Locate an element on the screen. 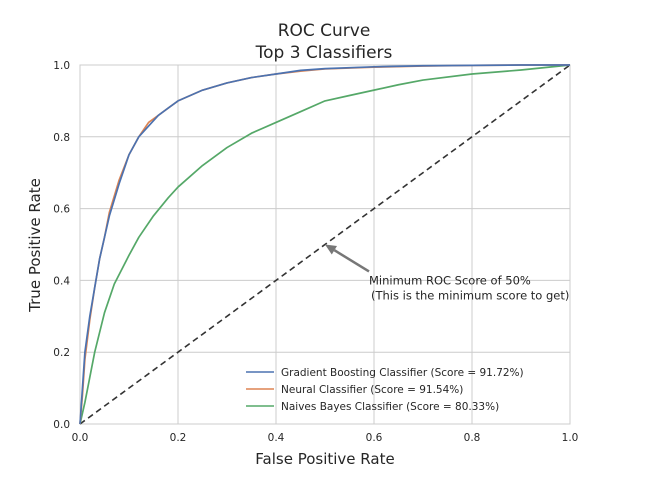 The width and height of the screenshot is (657, 491). y-tick-label: 1.0 is located at coordinates (61, 66).